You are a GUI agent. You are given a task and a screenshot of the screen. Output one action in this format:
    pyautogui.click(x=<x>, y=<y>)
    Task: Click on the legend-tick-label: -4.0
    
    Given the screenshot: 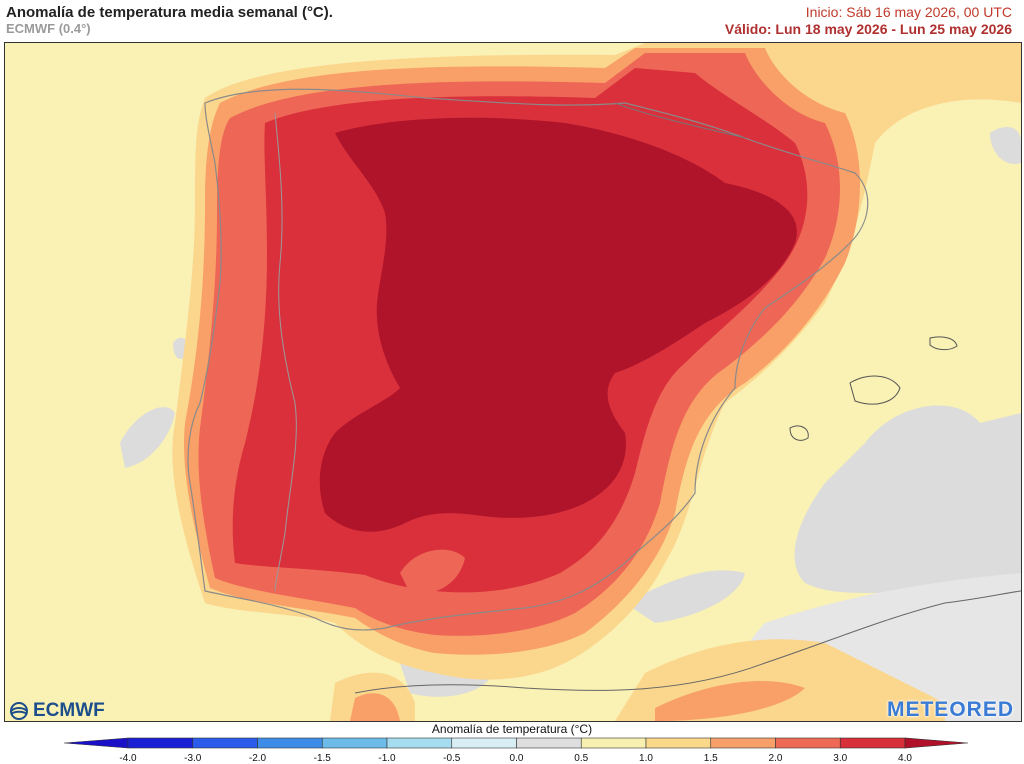 What is the action you would take?
    pyautogui.click(x=128, y=758)
    